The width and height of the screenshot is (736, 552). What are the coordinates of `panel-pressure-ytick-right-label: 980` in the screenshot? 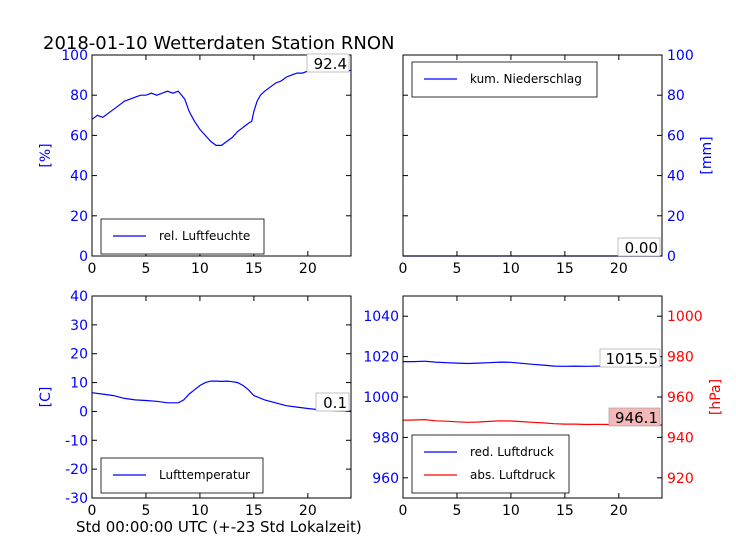 It's located at (680, 358).